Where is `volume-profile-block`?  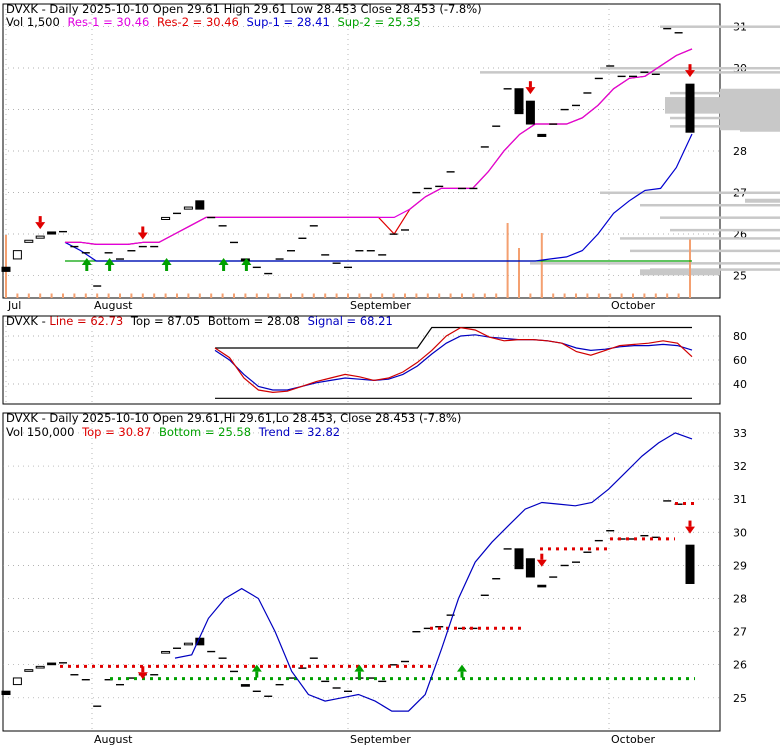 volume-profile-block is located at coordinates (750, 109).